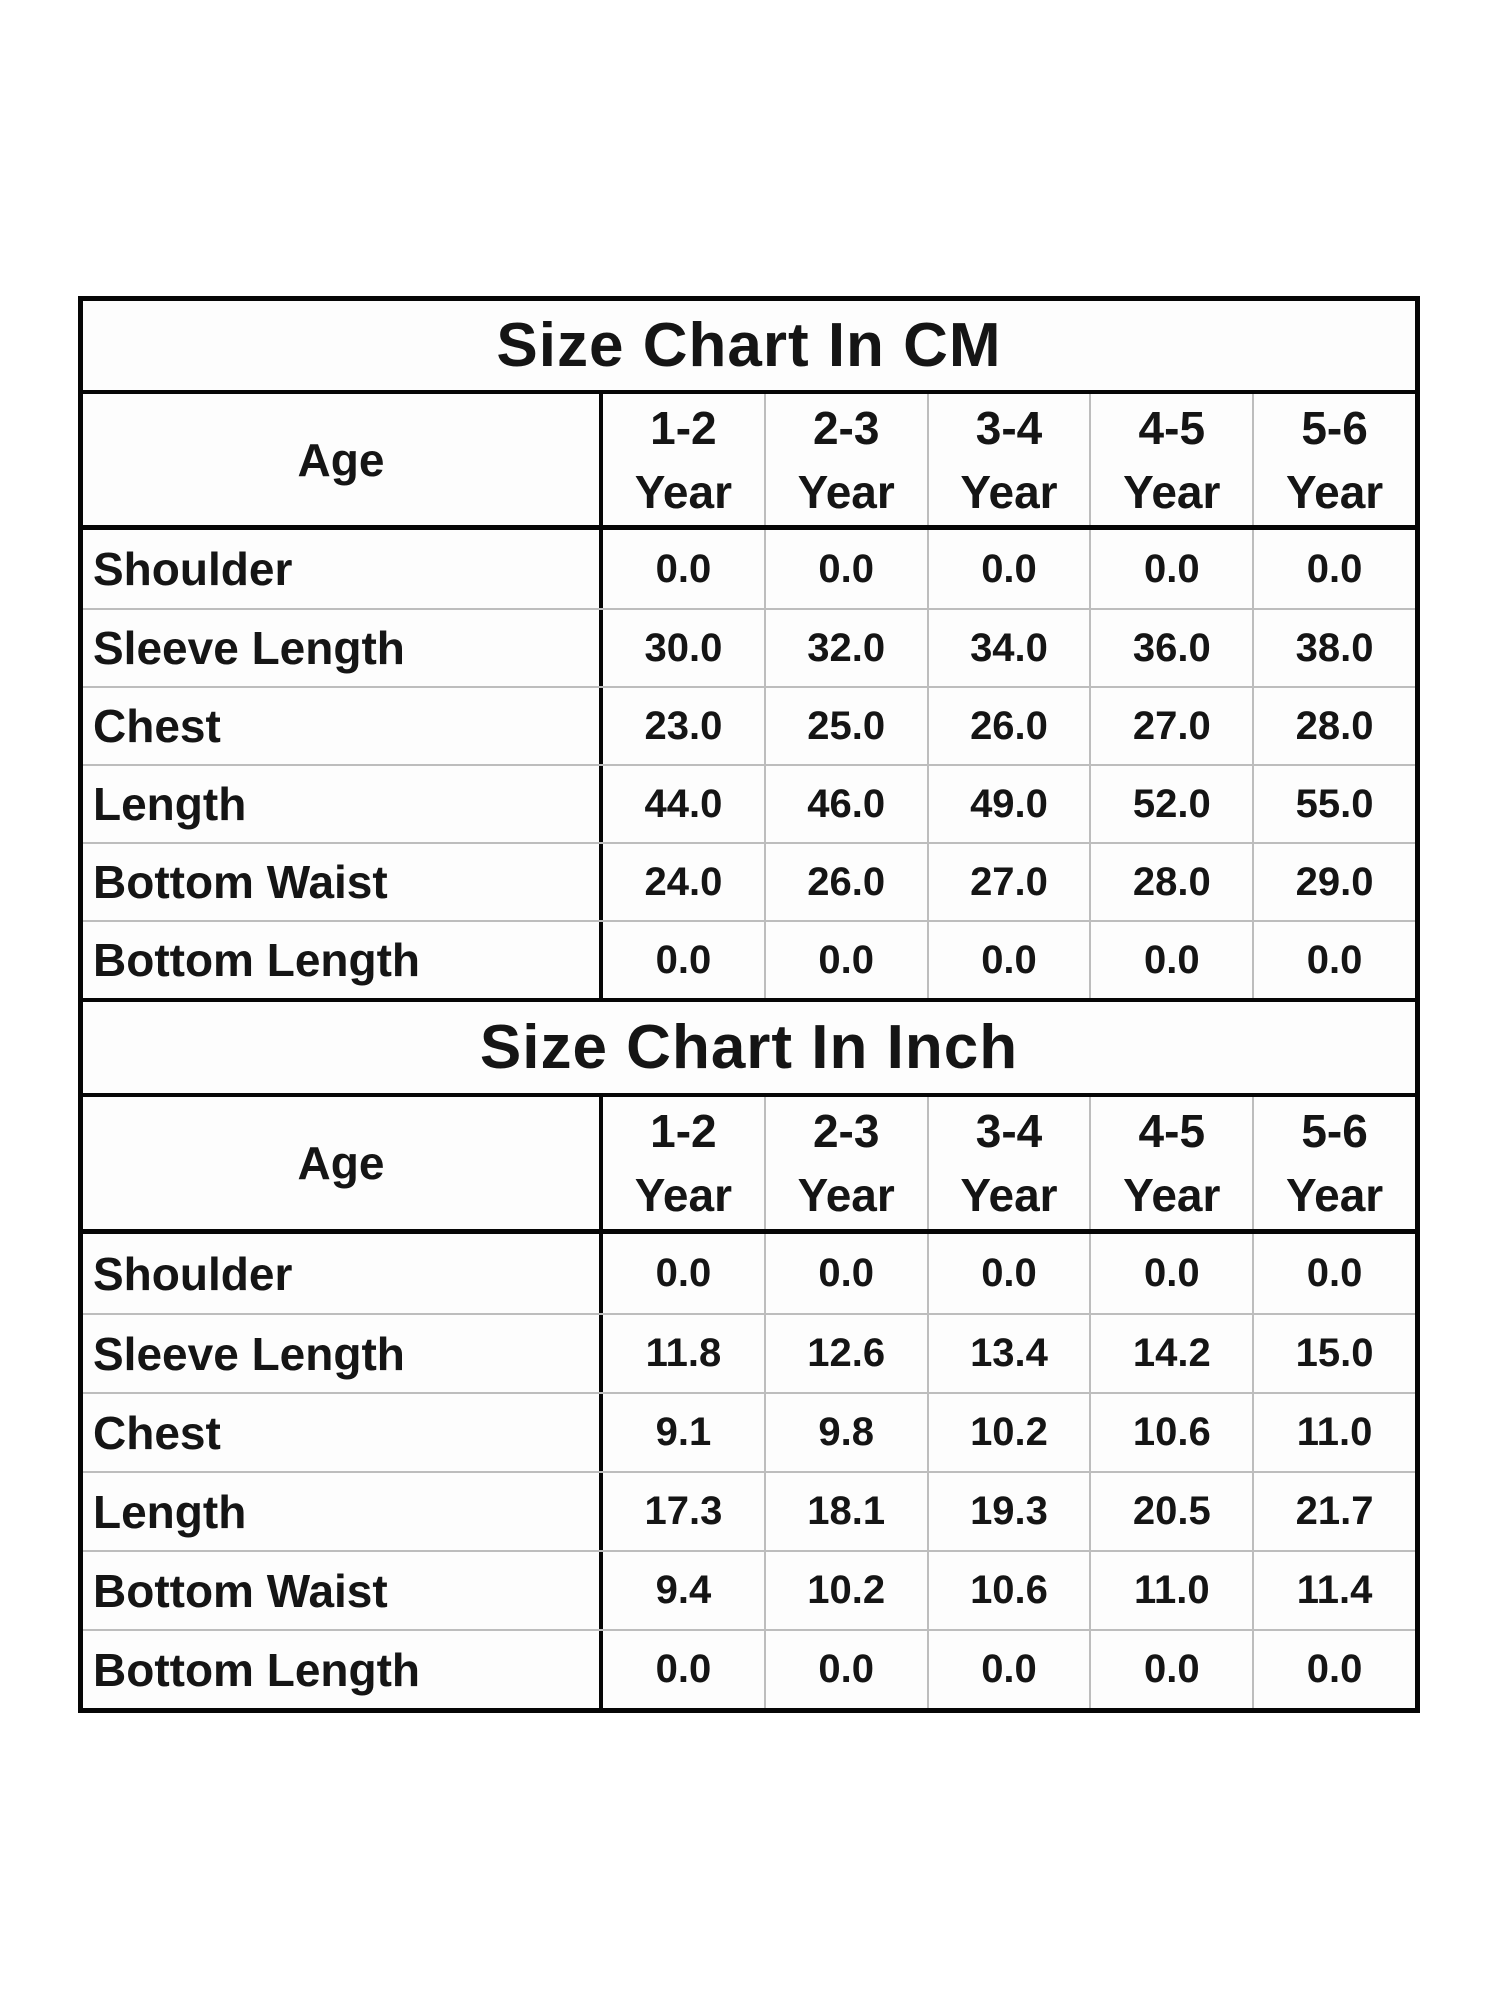  What do you see at coordinates (1008, 804) in the screenshot?
I see `size-value-cell: 49.0` at bounding box center [1008, 804].